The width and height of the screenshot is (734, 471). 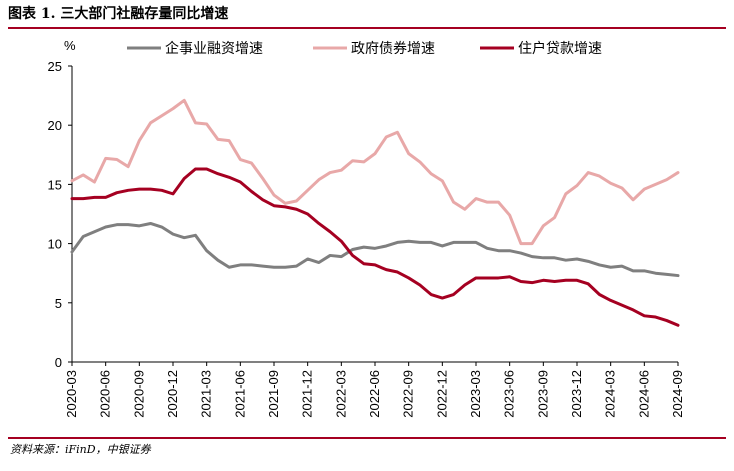 I want to click on x-tick-label: 2023-03, so click(x=475, y=394).